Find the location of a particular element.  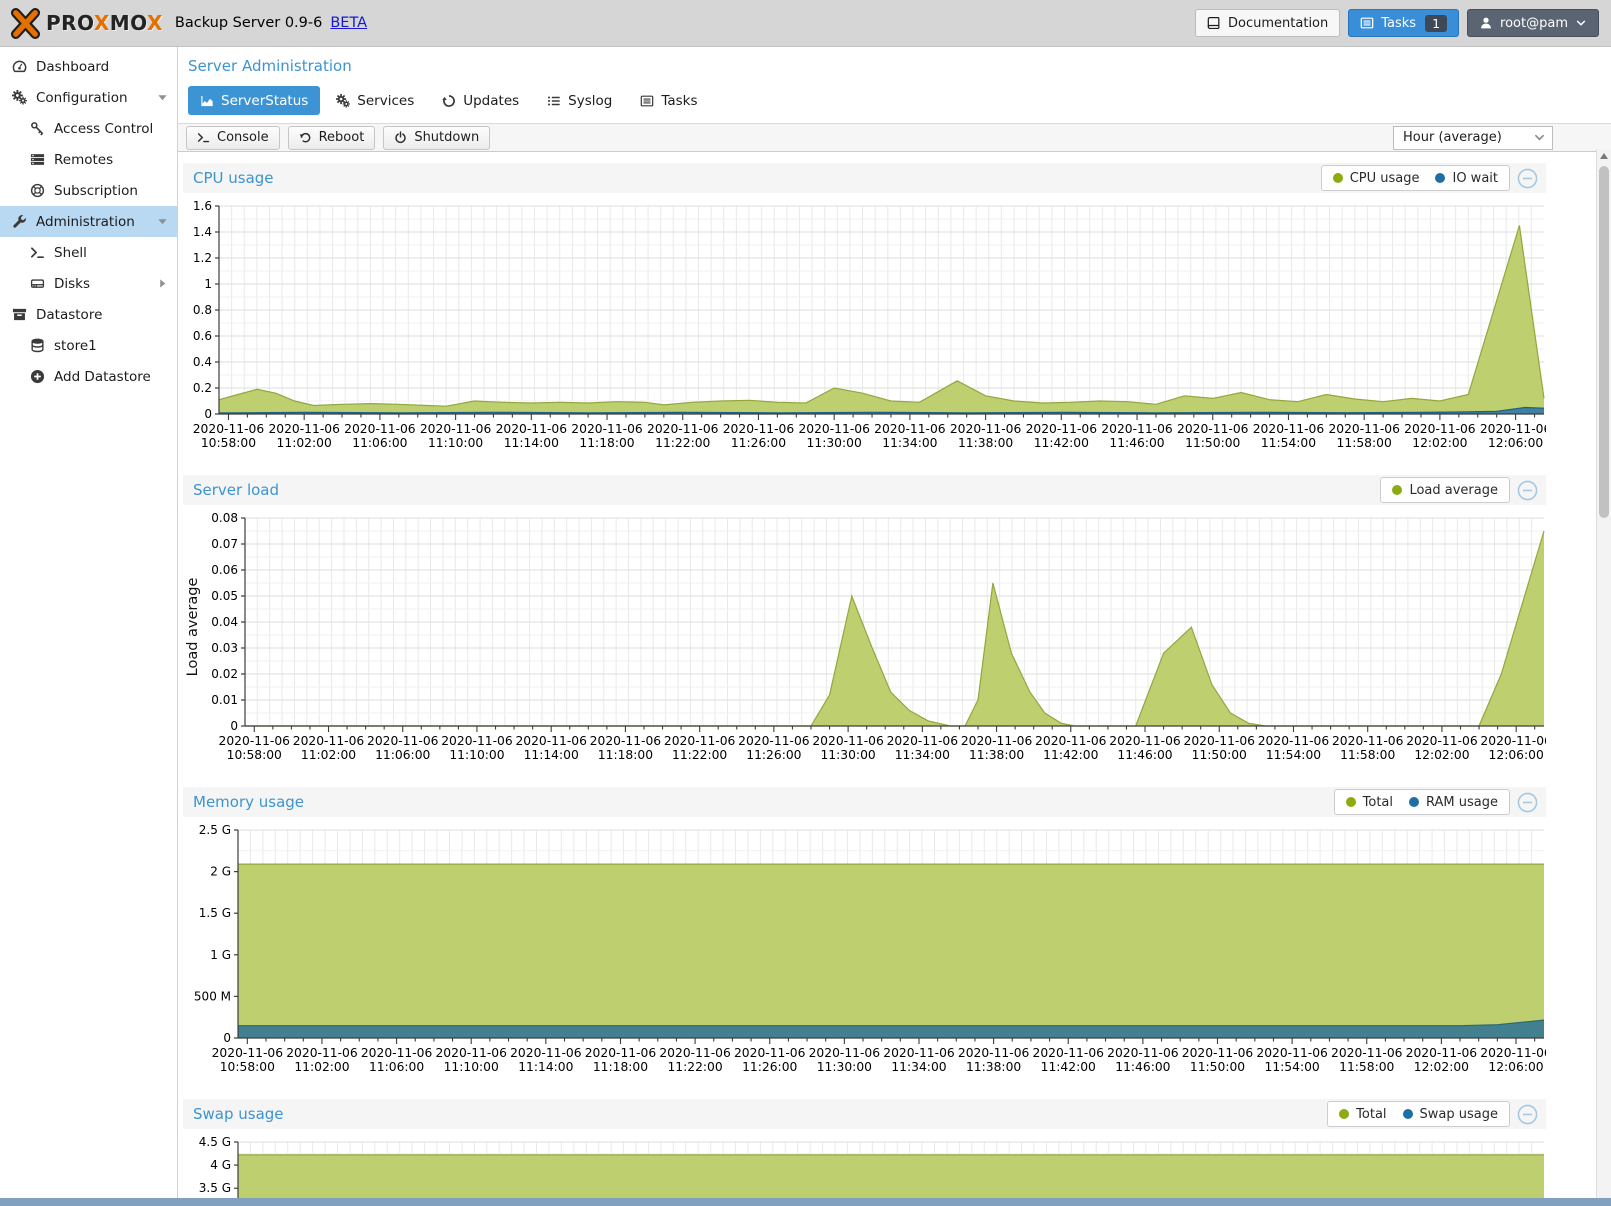

sidebar-item-subscription: Subscription is located at coordinates (88, 190).